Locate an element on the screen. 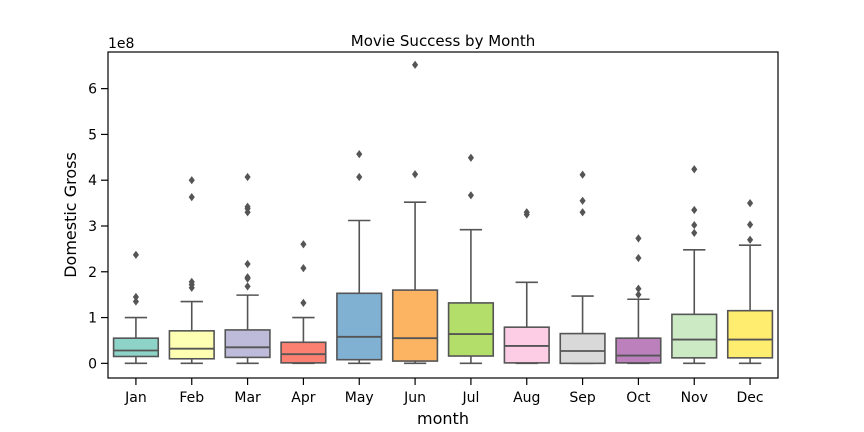  box-jun is located at coordinates (415, 212).